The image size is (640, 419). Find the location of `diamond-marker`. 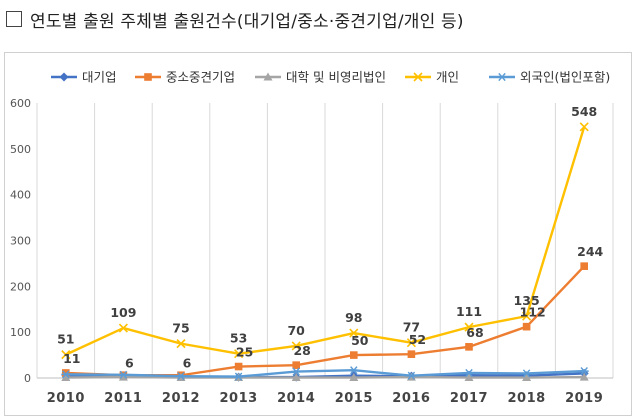

diamond-marker is located at coordinates (64, 77).